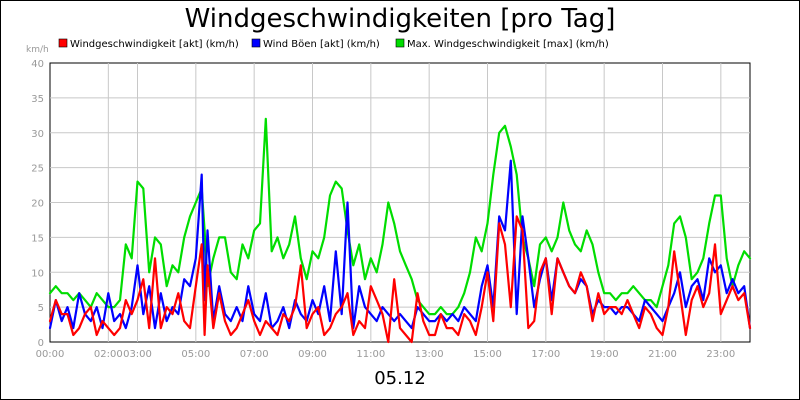 Image resolution: width=800 pixels, height=400 pixels. I want to click on x-tick-label: 13:00, so click(429, 354).